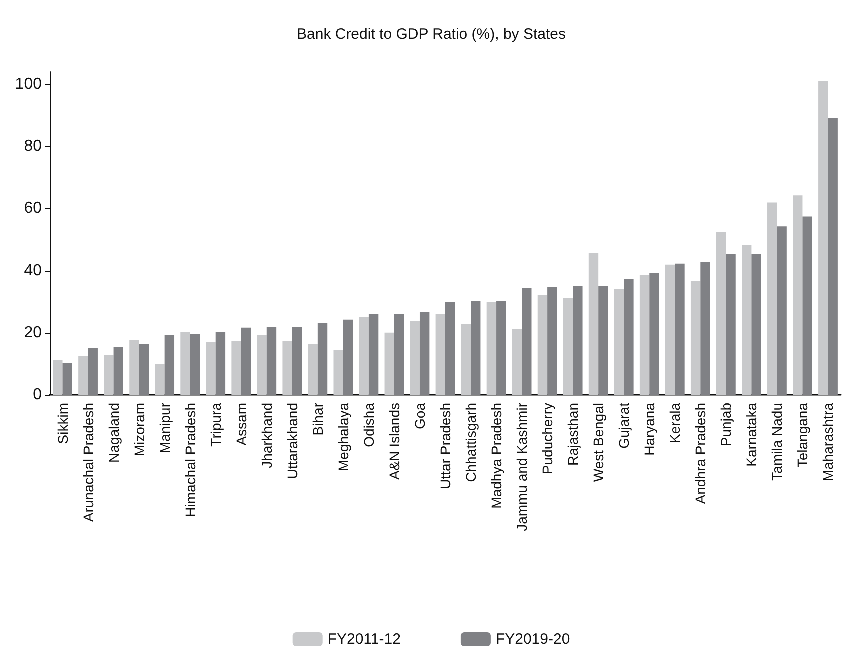 The height and width of the screenshot is (660, 863). I want to click on y-tick-label: 60, so click(33, 209).